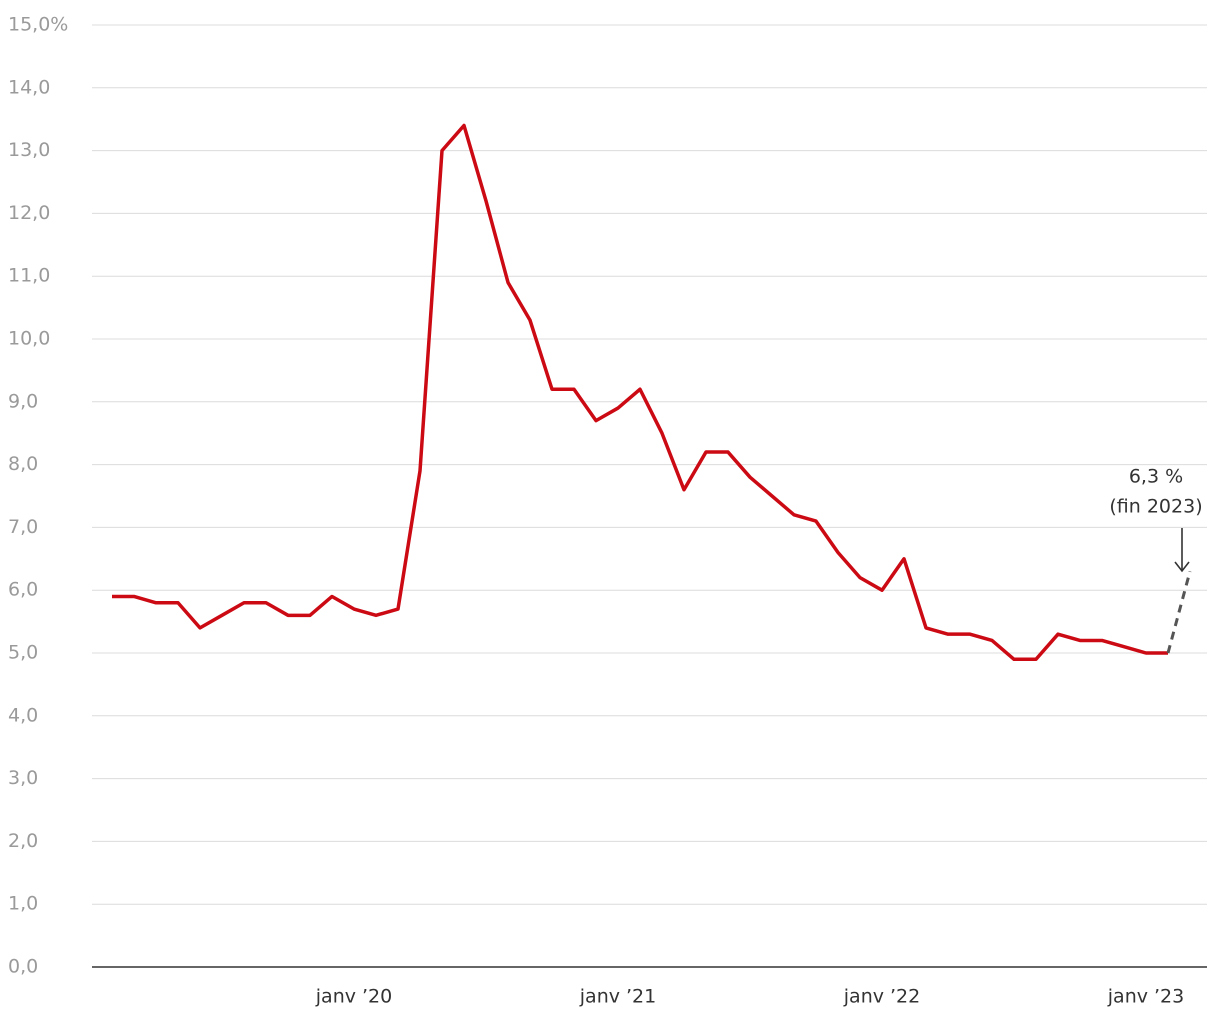 The image size is (1220, 1020). I want to click on y-tick-label: 0,0, so click(23, 967).